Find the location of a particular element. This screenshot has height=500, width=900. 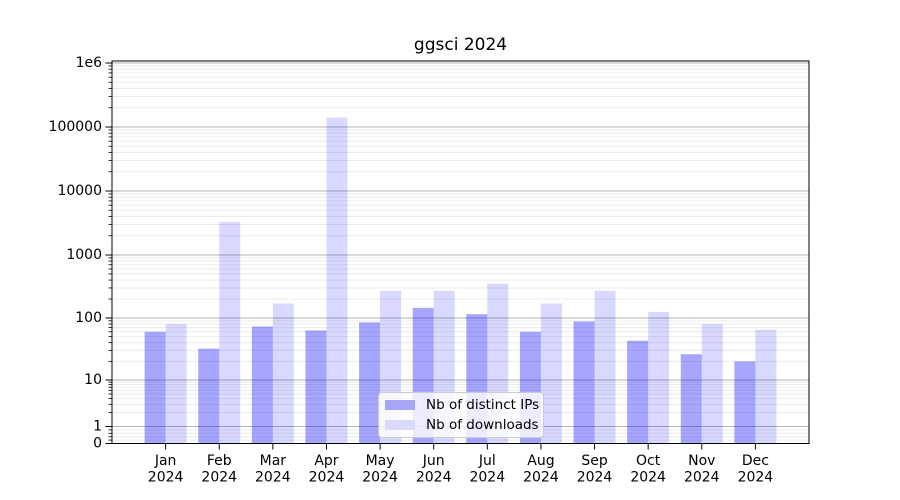

x-tick-label-month: Jul is located at coordinates (487, 461).